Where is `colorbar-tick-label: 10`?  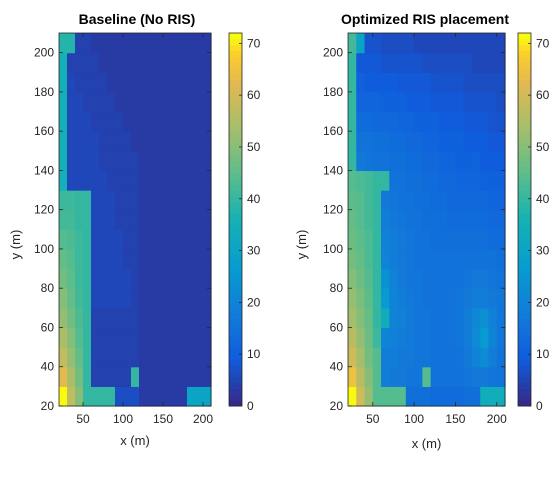 colorbar-tick-label: 10 is located at coordinates (254, 354).